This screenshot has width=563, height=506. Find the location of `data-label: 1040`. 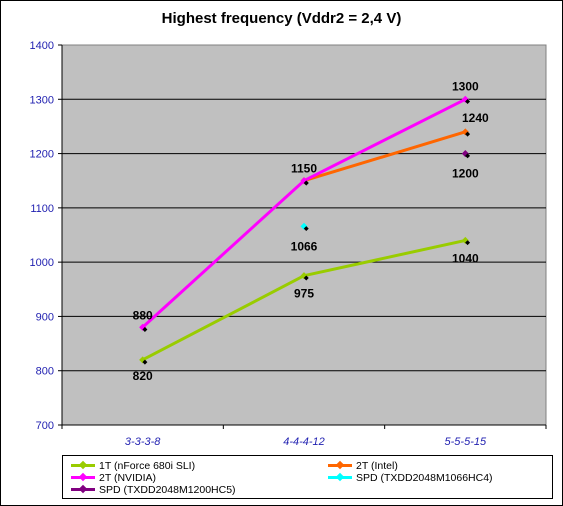

data-label: 1040 is located at coordinates (465, 258).